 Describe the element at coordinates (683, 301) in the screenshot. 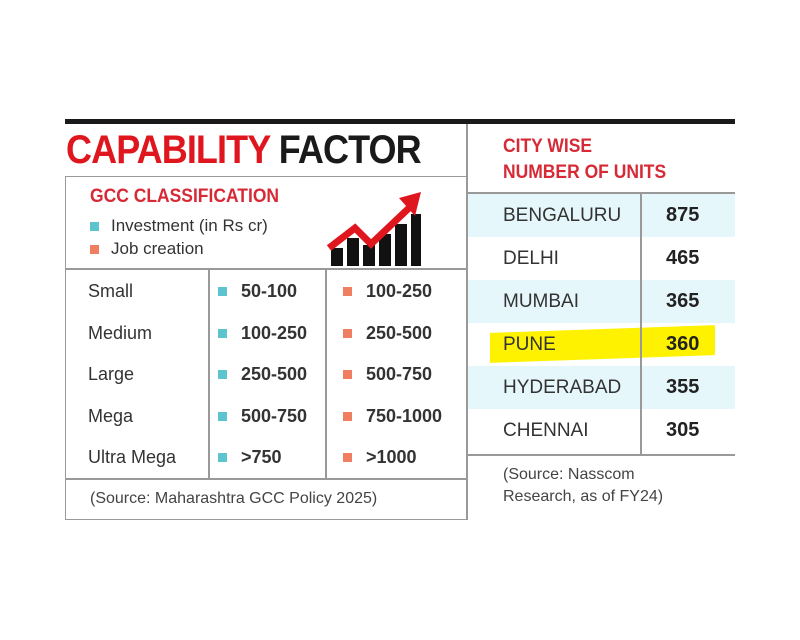

I see `city-units: 365` at that location.